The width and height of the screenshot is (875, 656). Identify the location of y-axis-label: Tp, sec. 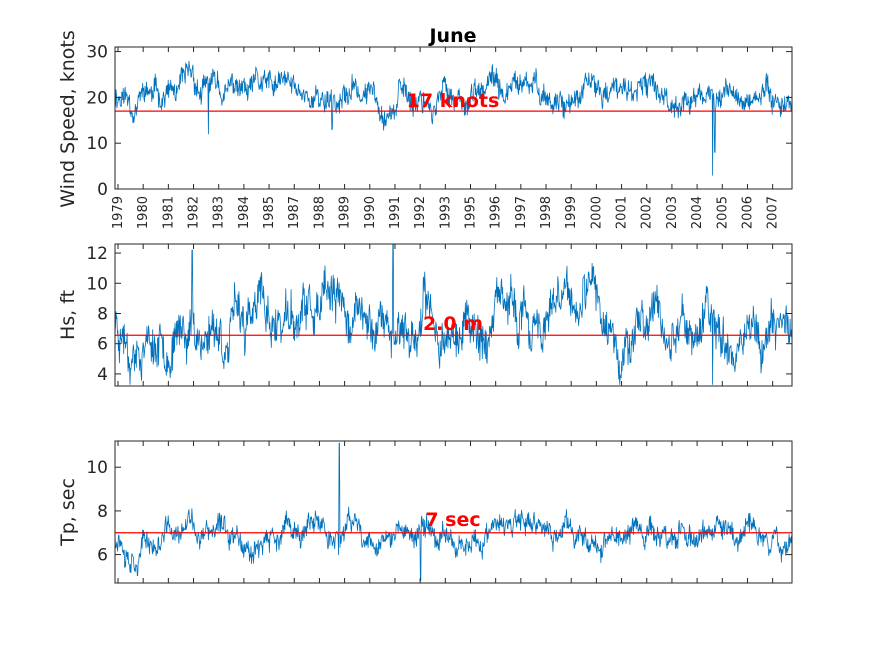
(68, 512).